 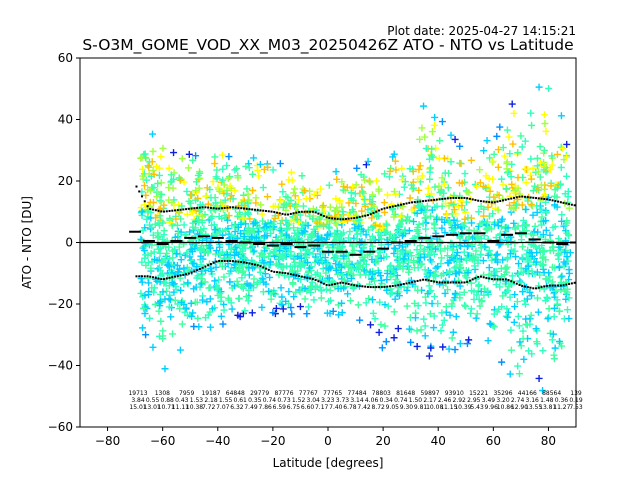 I want to click on bin-stat-std: 6.75, so click(x=294, y=407).